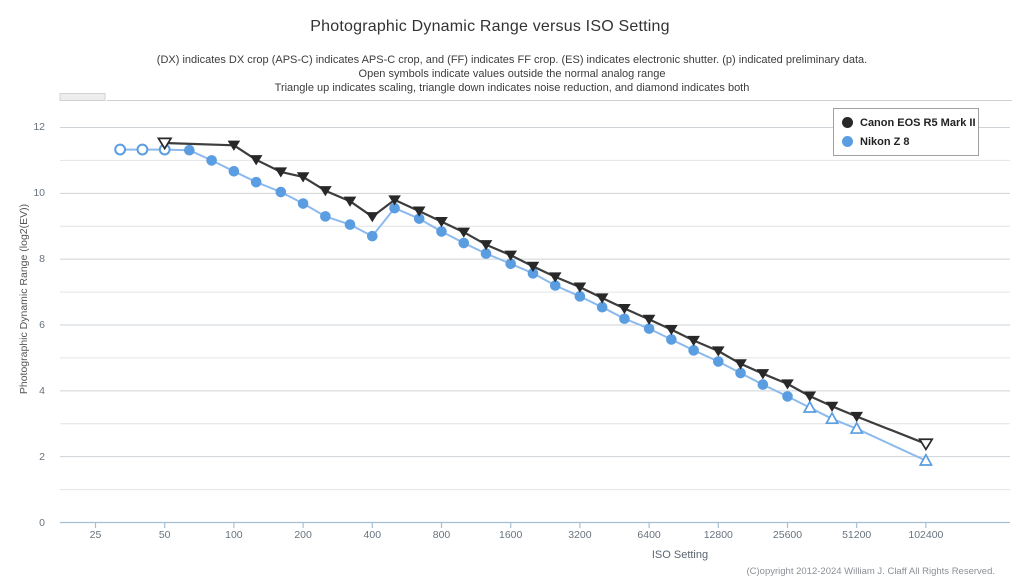  Describe the element at coordinates (857, 534) in the screenshot. I see `x-tick-label: 51200` at that location.